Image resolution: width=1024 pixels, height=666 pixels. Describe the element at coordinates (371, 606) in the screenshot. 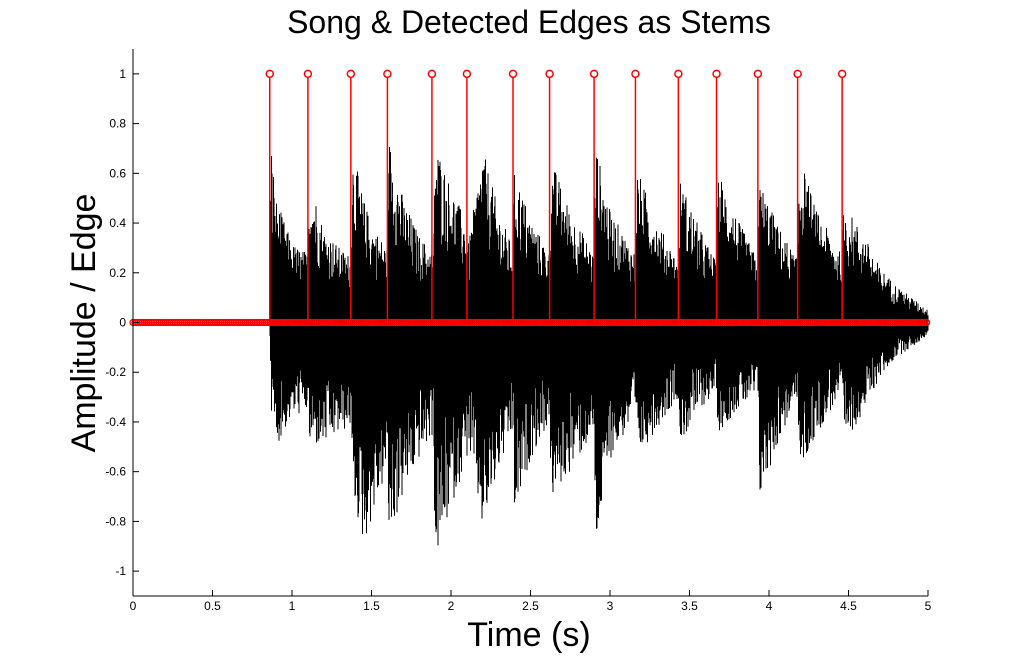

I see `x-tick-label: 1.5` at that location.